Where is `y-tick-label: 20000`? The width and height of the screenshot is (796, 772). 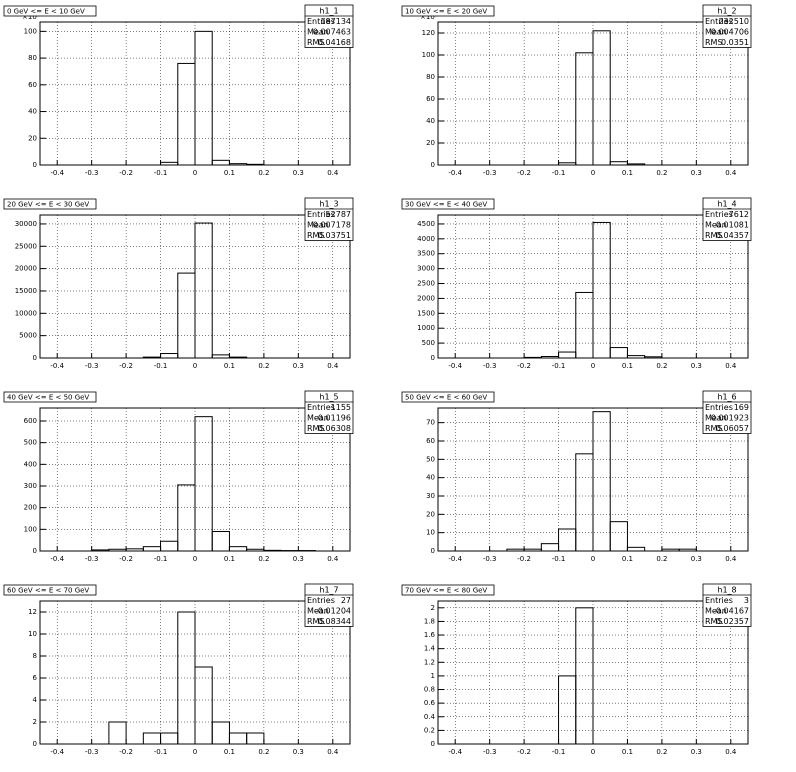
y-tick-label: 20000 is located at coordinates (26, 269).